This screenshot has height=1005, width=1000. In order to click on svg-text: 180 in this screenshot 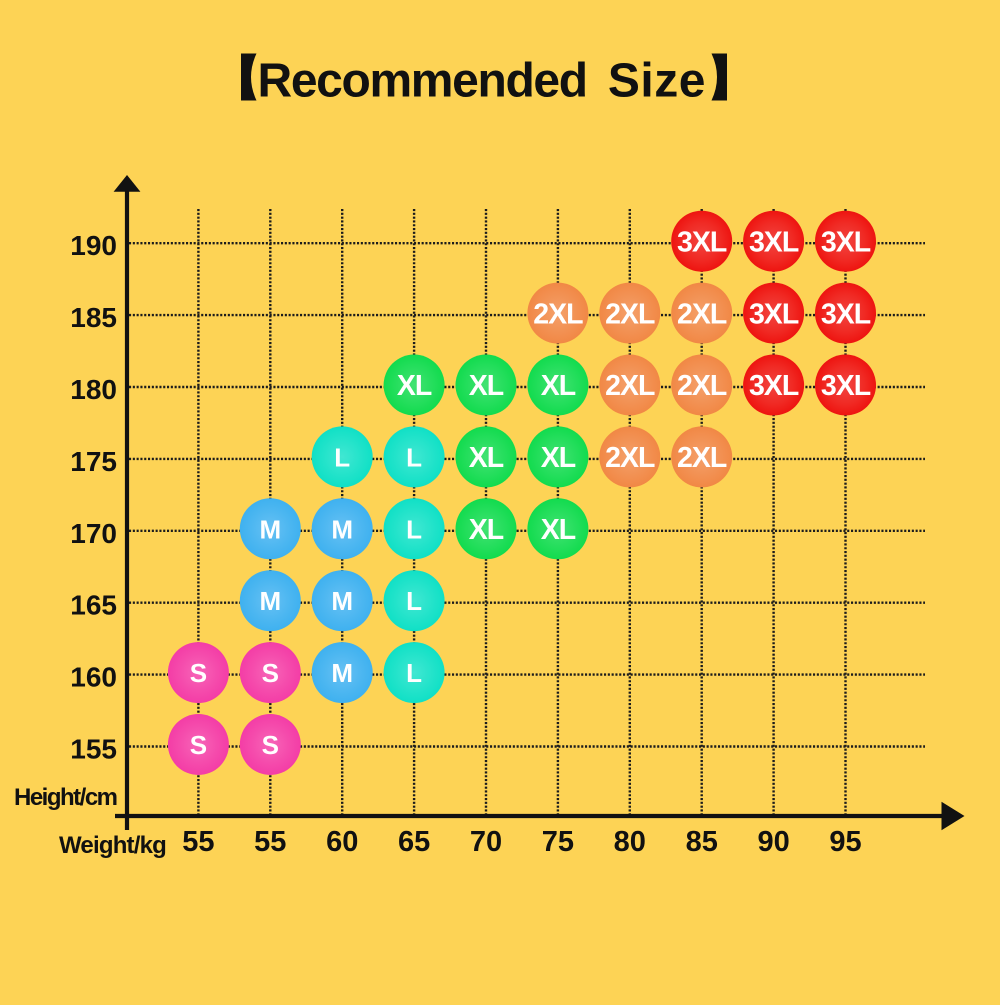, I will do `click(93, 389)`.